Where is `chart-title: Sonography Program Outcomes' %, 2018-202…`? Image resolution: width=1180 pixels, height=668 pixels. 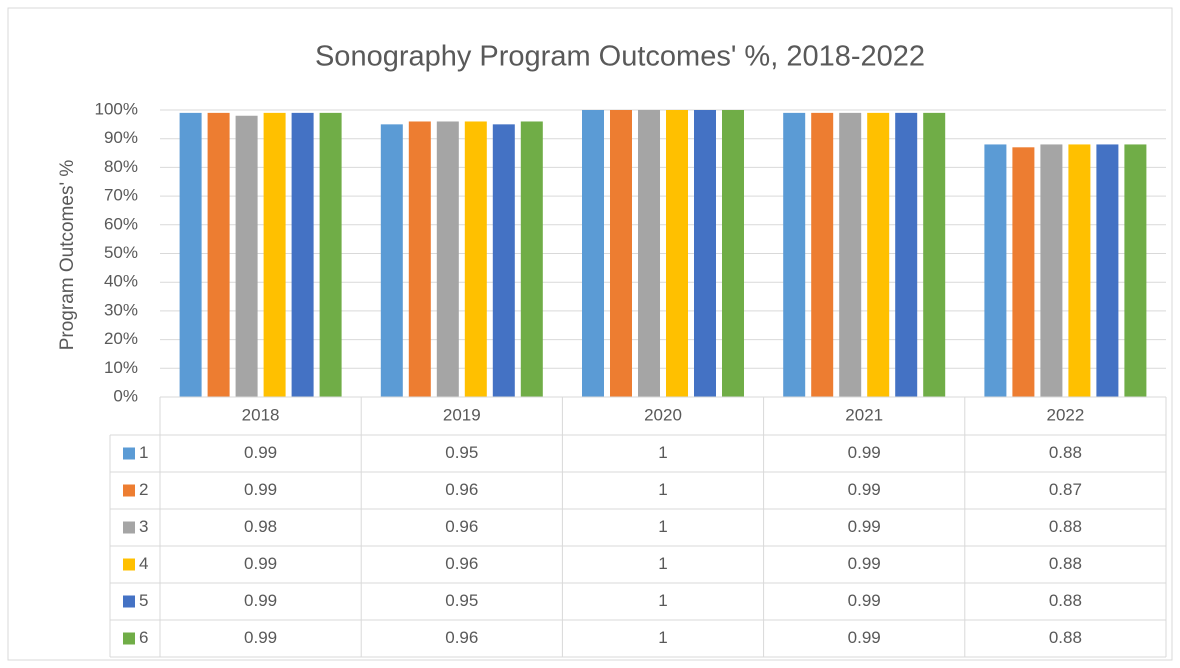
chart-title: Sonography Program Outcomes' %, 2018-202… is located at coordinates (620, 57).